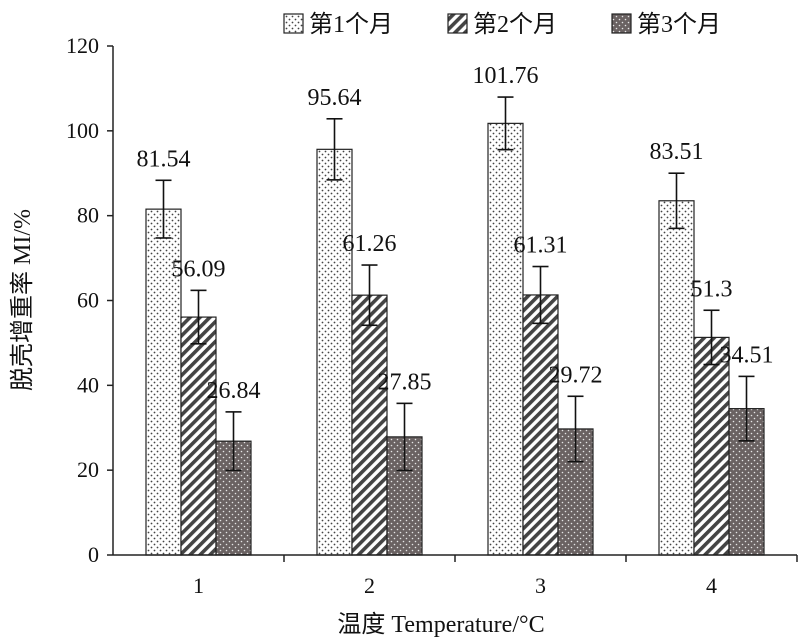  I want to click on data-label: 81.54, so click(164, 159).